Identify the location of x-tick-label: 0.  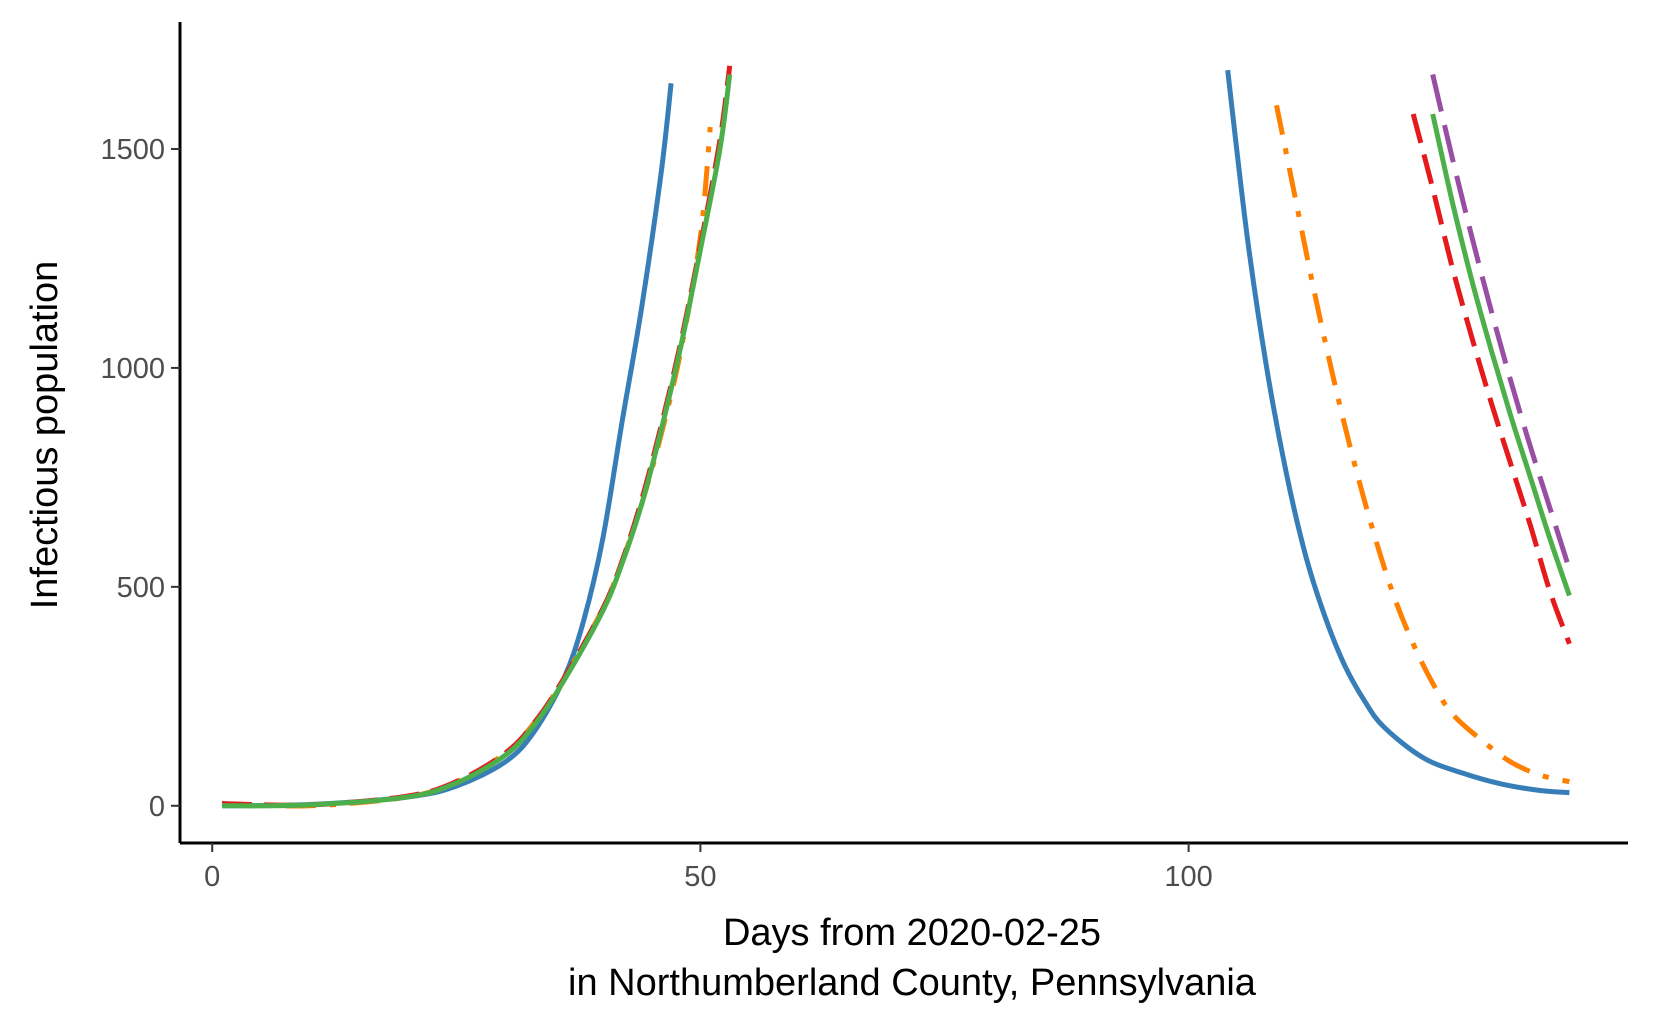
(212, 877).